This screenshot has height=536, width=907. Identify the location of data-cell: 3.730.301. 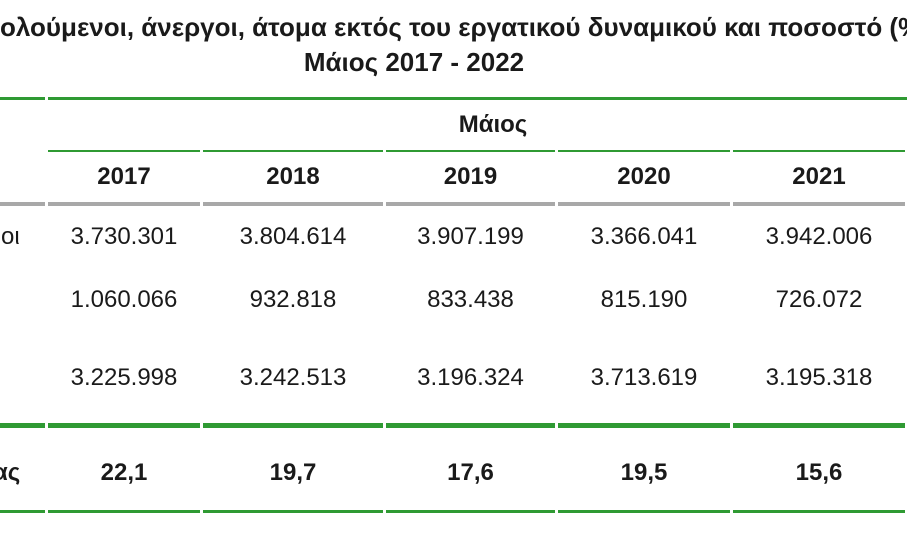
(124, 236).